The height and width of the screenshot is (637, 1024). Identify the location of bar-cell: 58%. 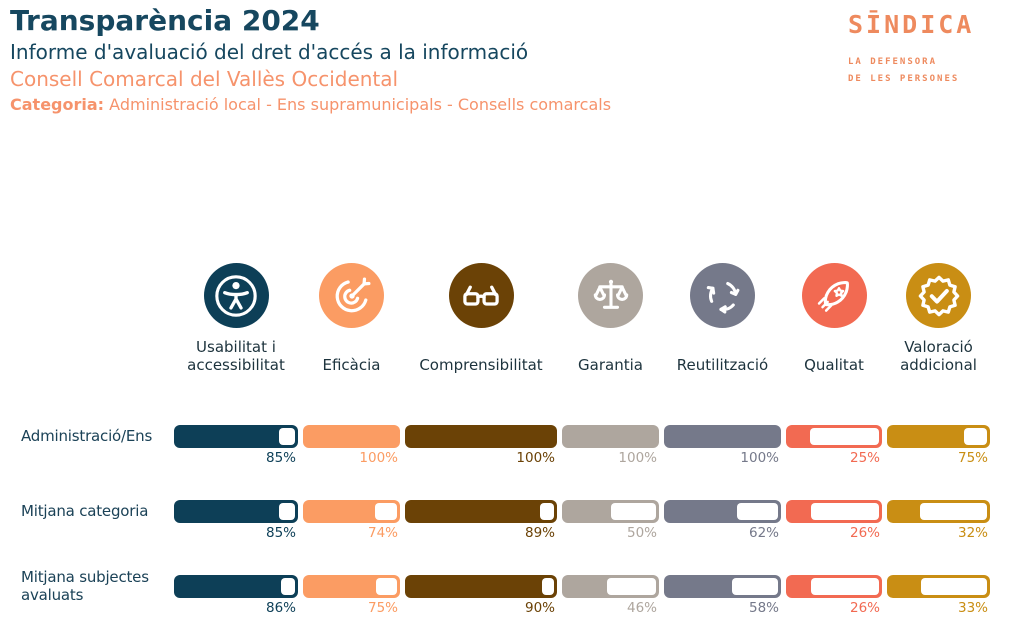
(722, 595).